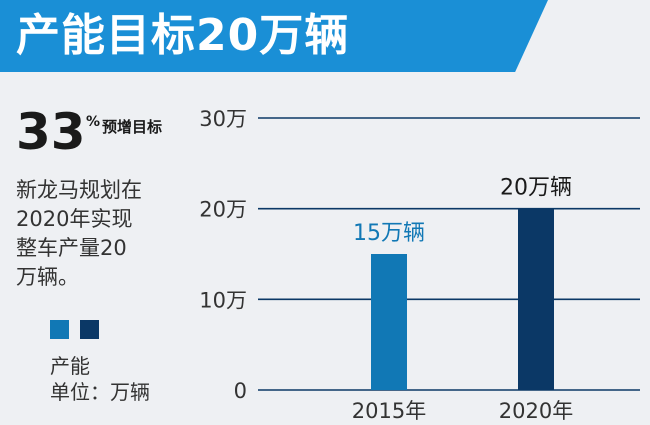 The height and width of the screenshot is (425, 650). I want to click on description-text: 新龙马规划在 2020年实现 整车产量20 万辆。, so click(100, 234).